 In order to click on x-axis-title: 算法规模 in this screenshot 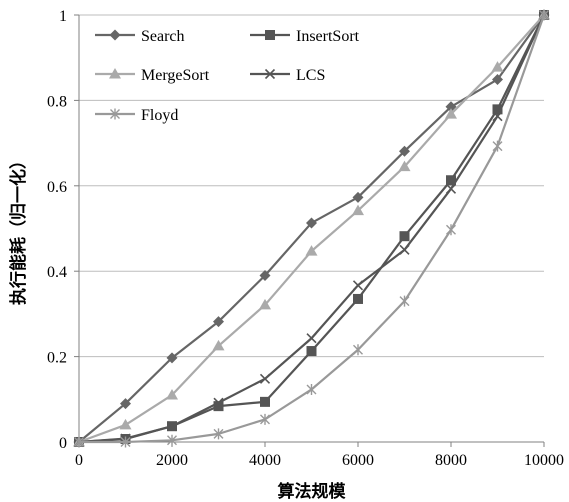, I will do `click(312, 491)`.